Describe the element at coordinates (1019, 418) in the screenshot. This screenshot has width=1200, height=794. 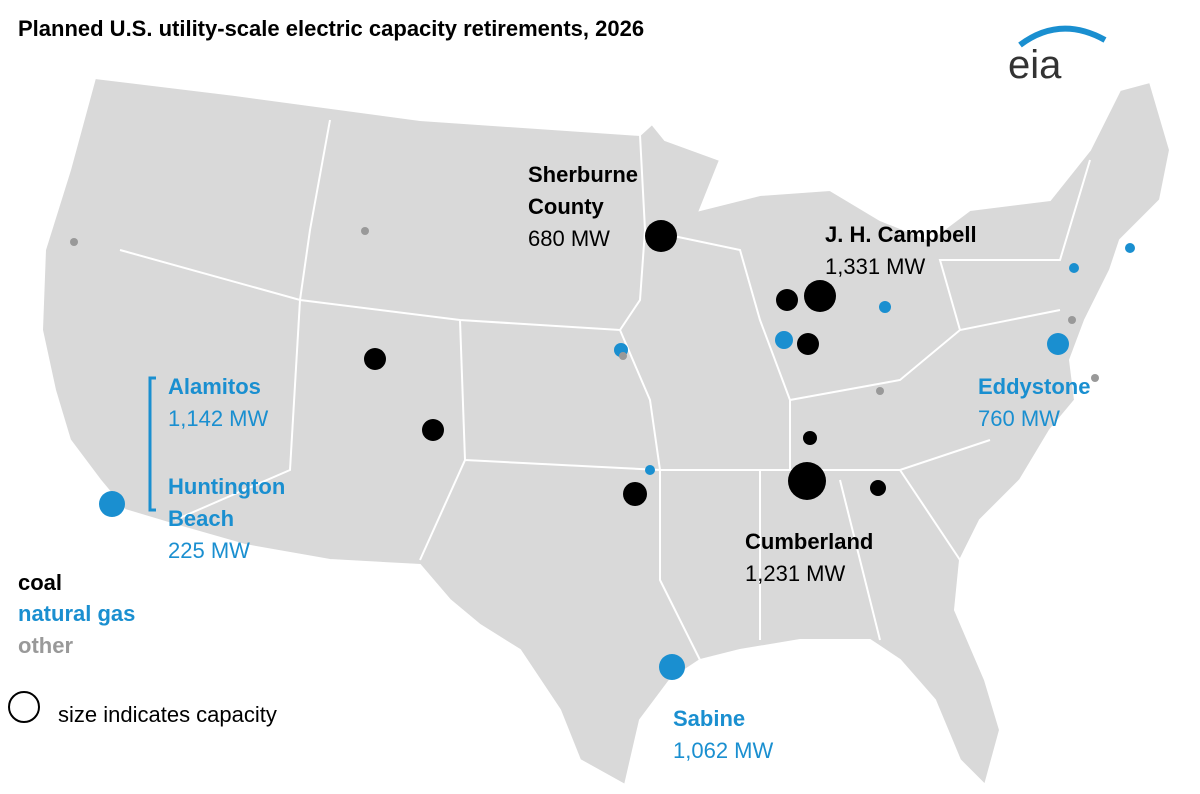
I see `plant-capacity: 760 MW` at that location.